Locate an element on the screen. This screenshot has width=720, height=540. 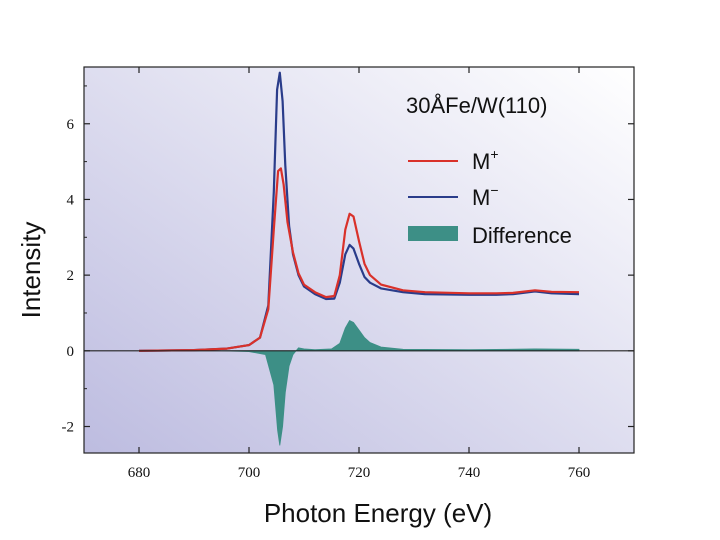
x-tick-label: 760 is located at coordinates (579, 473).